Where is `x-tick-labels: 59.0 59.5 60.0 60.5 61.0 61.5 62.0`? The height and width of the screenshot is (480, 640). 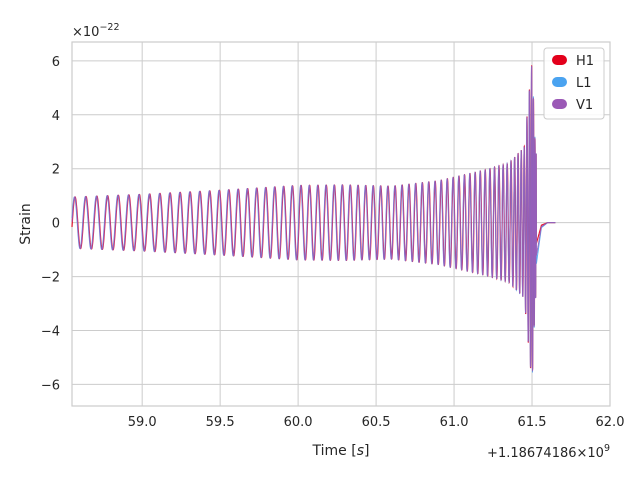
x-tick-labels: 59.0 59.5 60.0 60.5 61.0 61.5 62.0 is located at coordinates (376, 422).